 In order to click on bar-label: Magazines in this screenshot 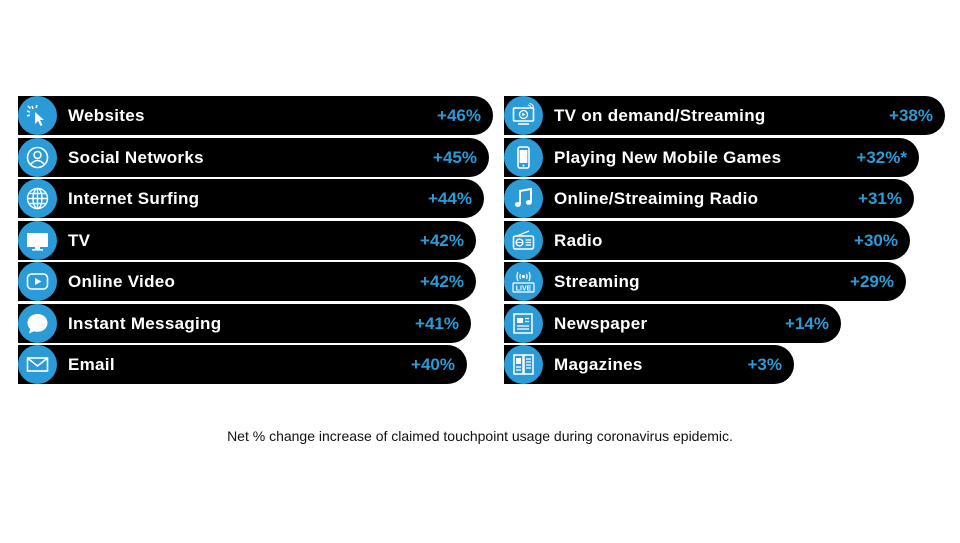, I will do `click(598, 364)`.